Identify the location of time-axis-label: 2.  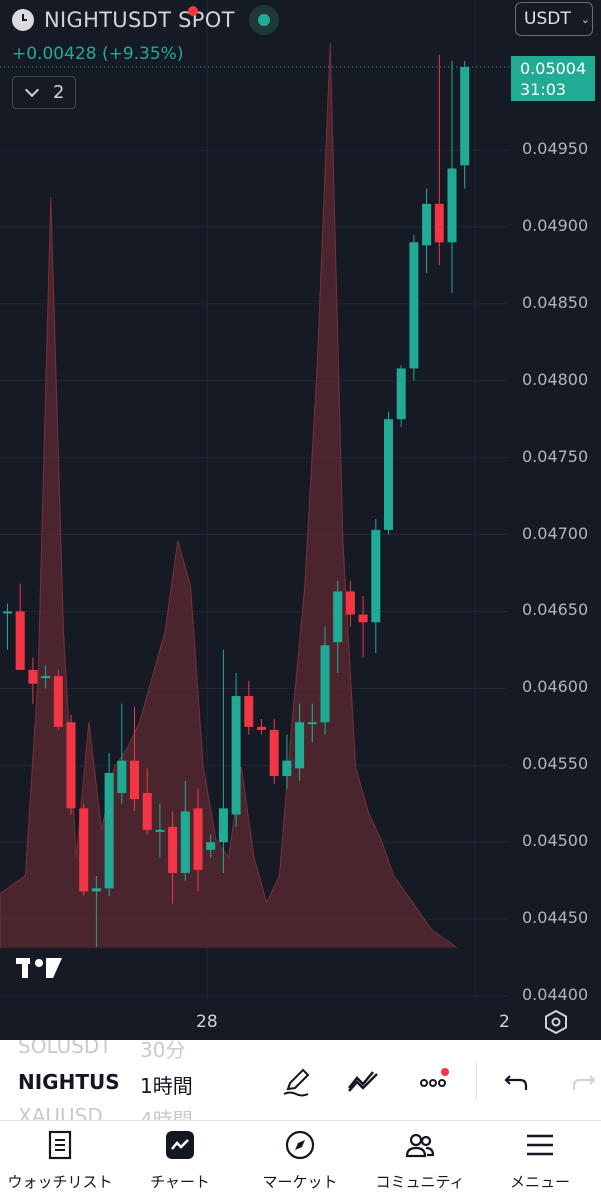
(504, 1022).